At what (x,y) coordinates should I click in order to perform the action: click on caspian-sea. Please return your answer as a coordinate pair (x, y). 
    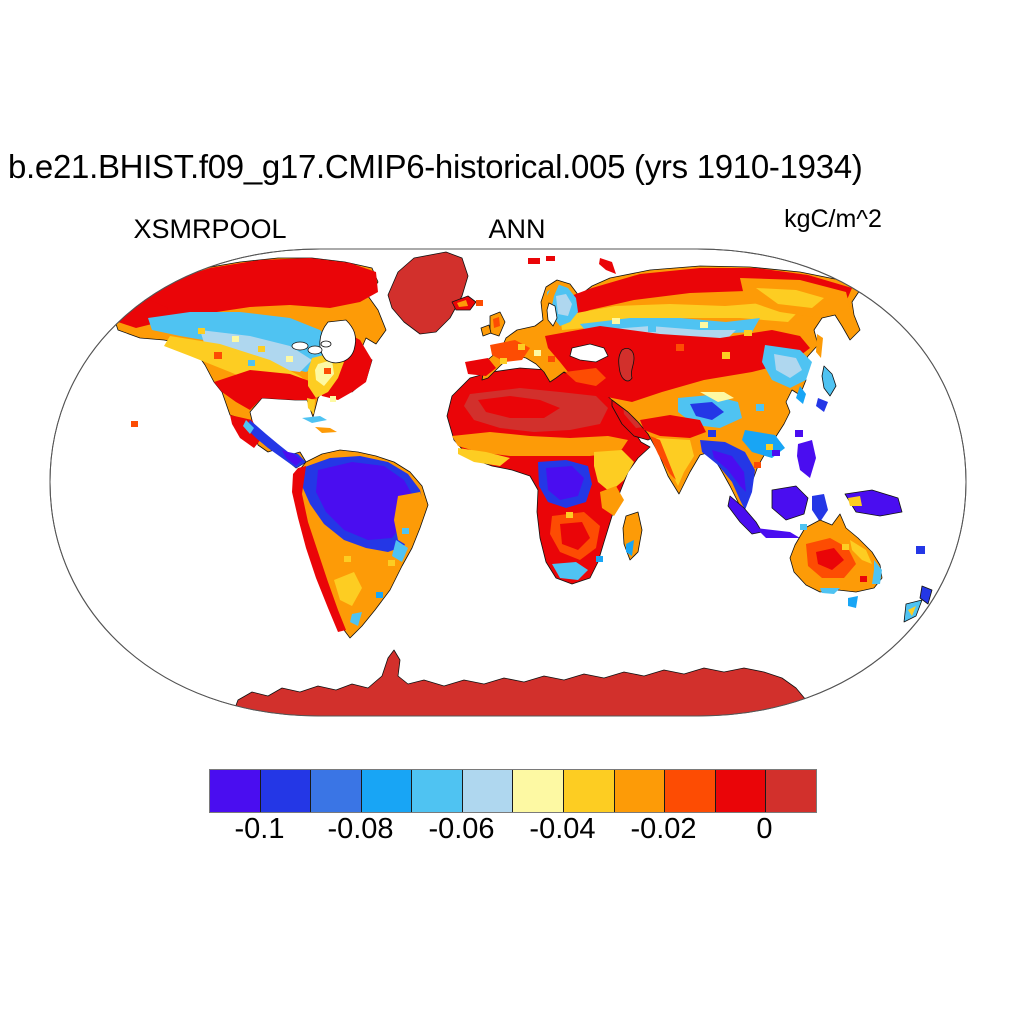
    Looking at the image, I should click on (626, 365).